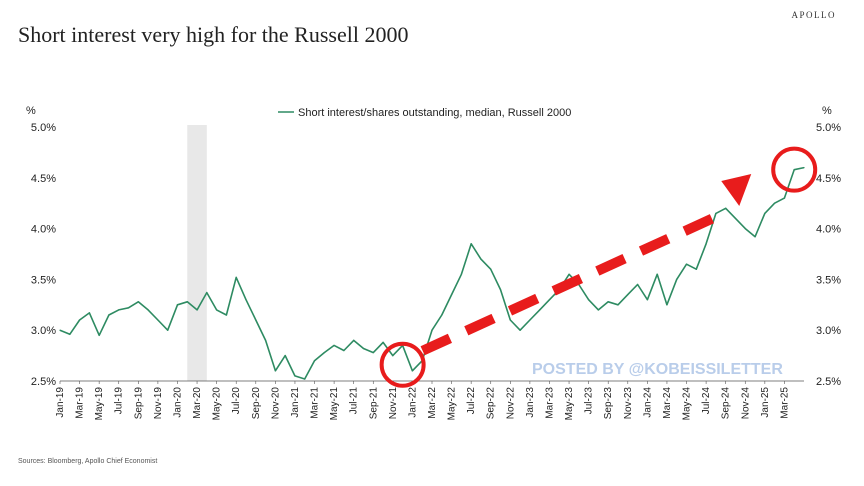 The width and height of the screenshot is (864, 486). Describe the element at coordinates (393, 403) in the screenshot. I see `x-tick-label: Nov-21` at that location.